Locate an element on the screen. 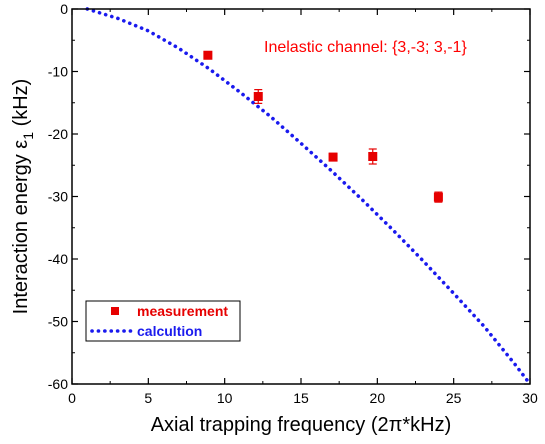 Image resolution: width=545 pixels, height=444 pixels. y-tick-label: -50 is located at coordinates (58, 322).